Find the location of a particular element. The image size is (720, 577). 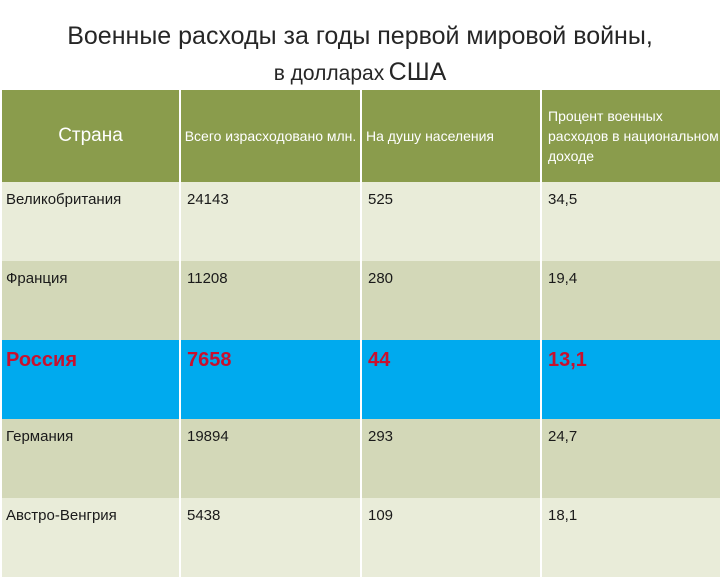

table-row: Франция 11208 280 19,4 is located at coordinates (360, 300).